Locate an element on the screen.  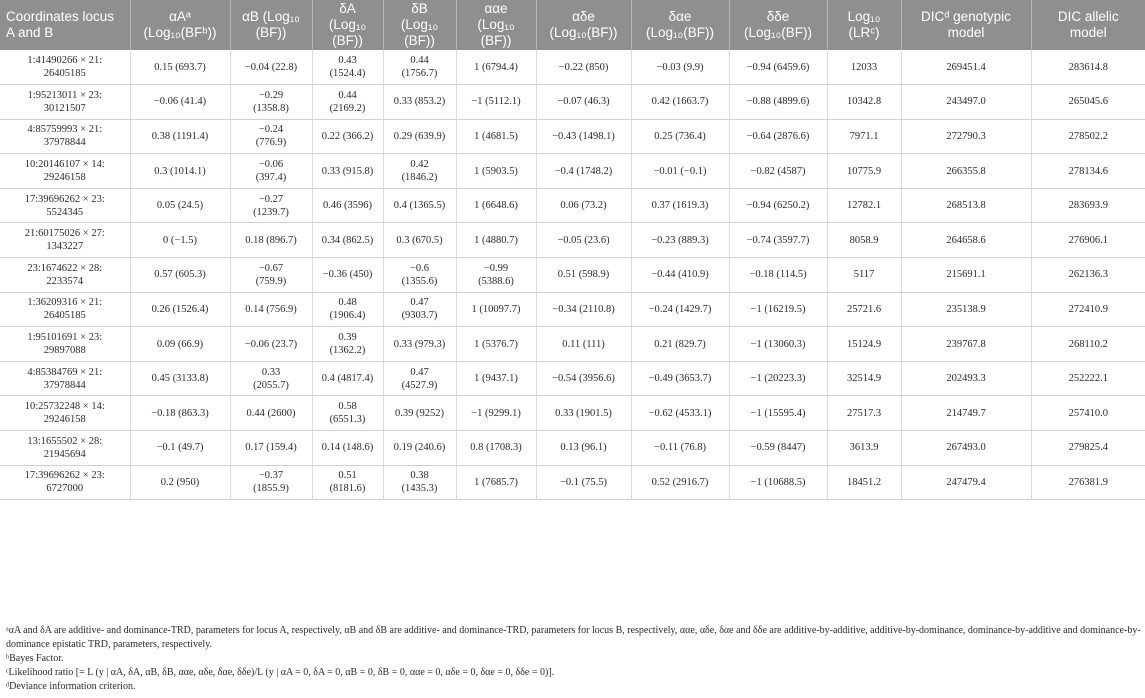
table-cell: 0.19 (240.6) is located at coordinates (420, 448).